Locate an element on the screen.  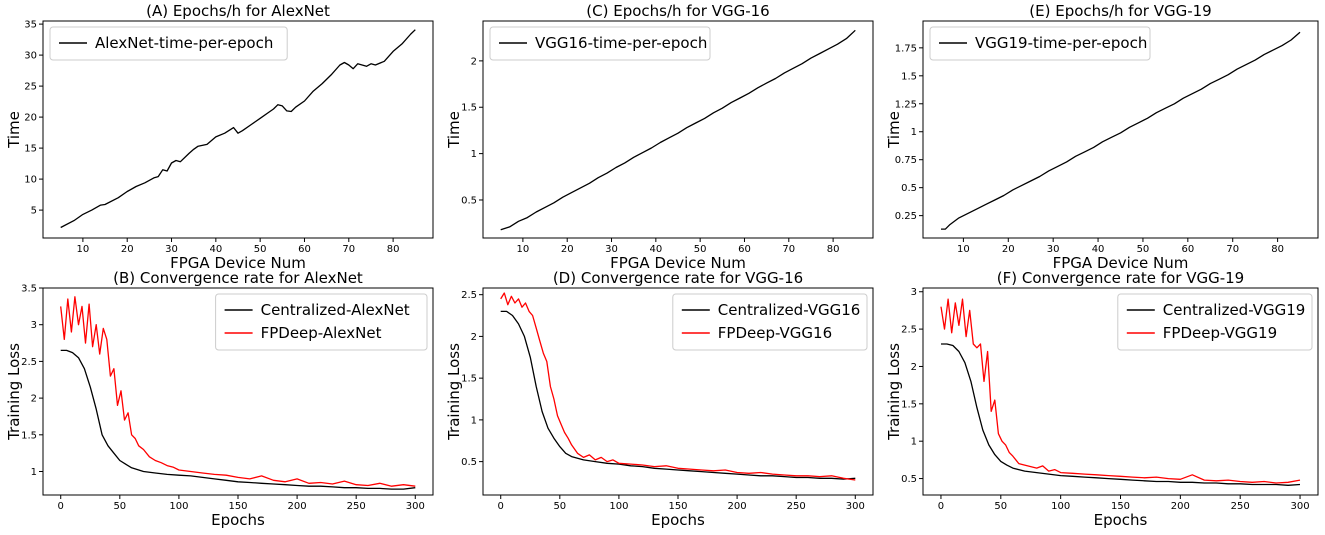
x-axis-label: Epochs is located at coordinates (1121, 520).